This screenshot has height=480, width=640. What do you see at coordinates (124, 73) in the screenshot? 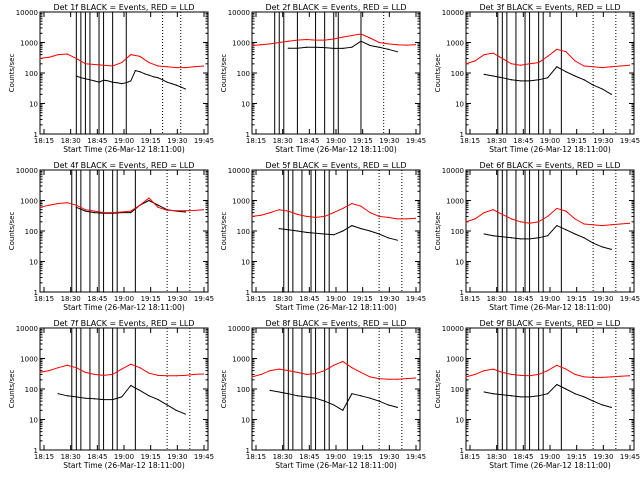
I see `plot-frame` at bounding box center [124, 73].